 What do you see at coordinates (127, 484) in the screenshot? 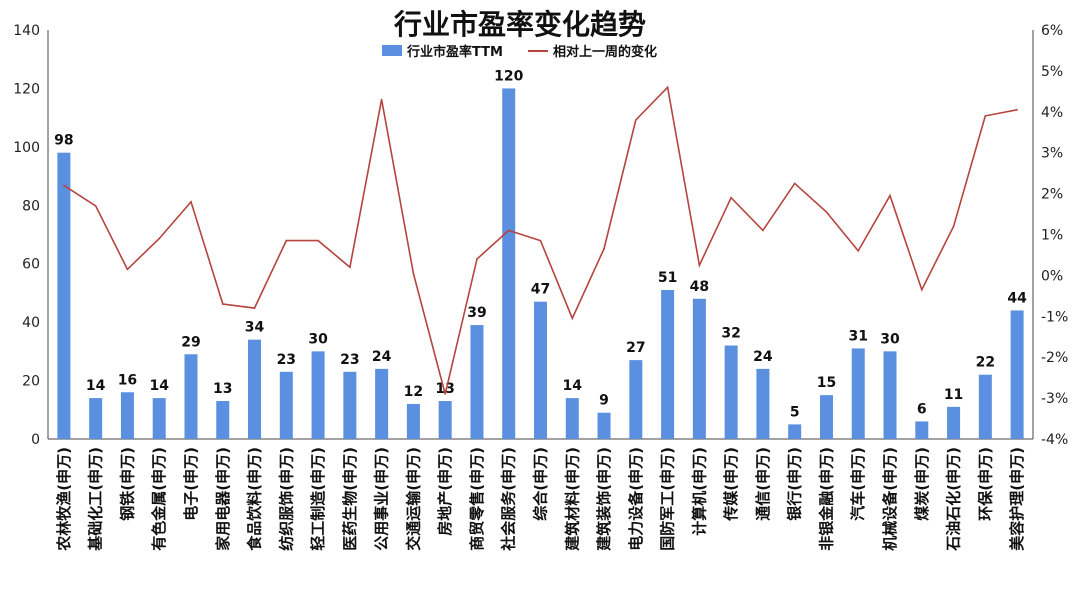
I see `category-label: 钢铁(申万)` at bounding box center [127, 484].